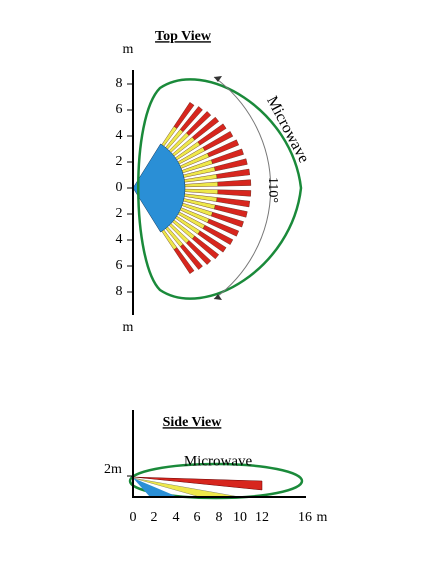  Describe the element at coordinates (240, 517) in the screenshot. I see `x-label: 10` at that location.